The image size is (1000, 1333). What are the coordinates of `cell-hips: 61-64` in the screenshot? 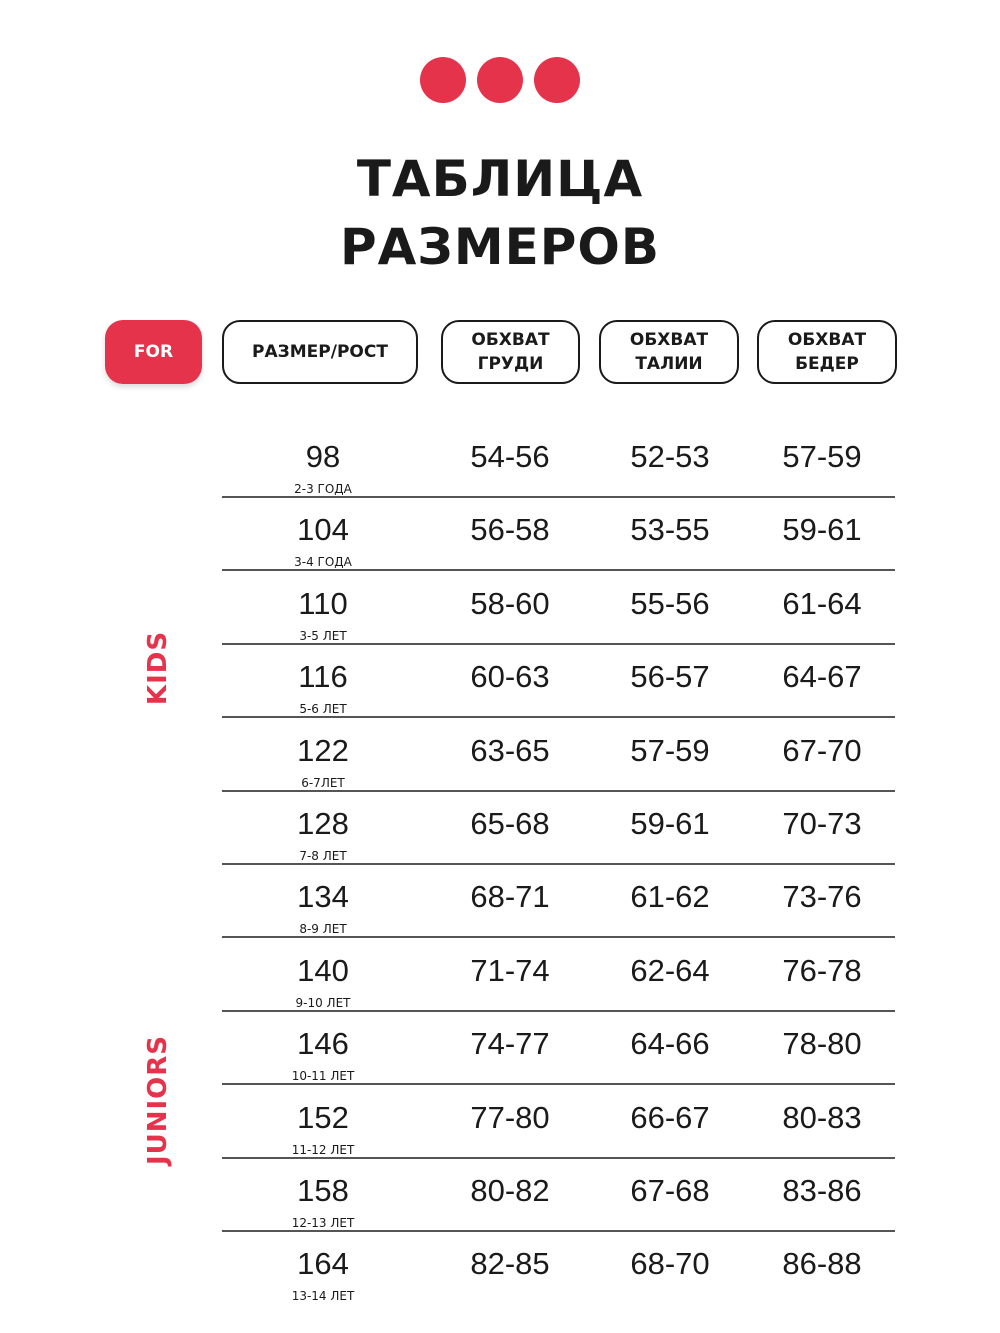 It's located at (822, 603).